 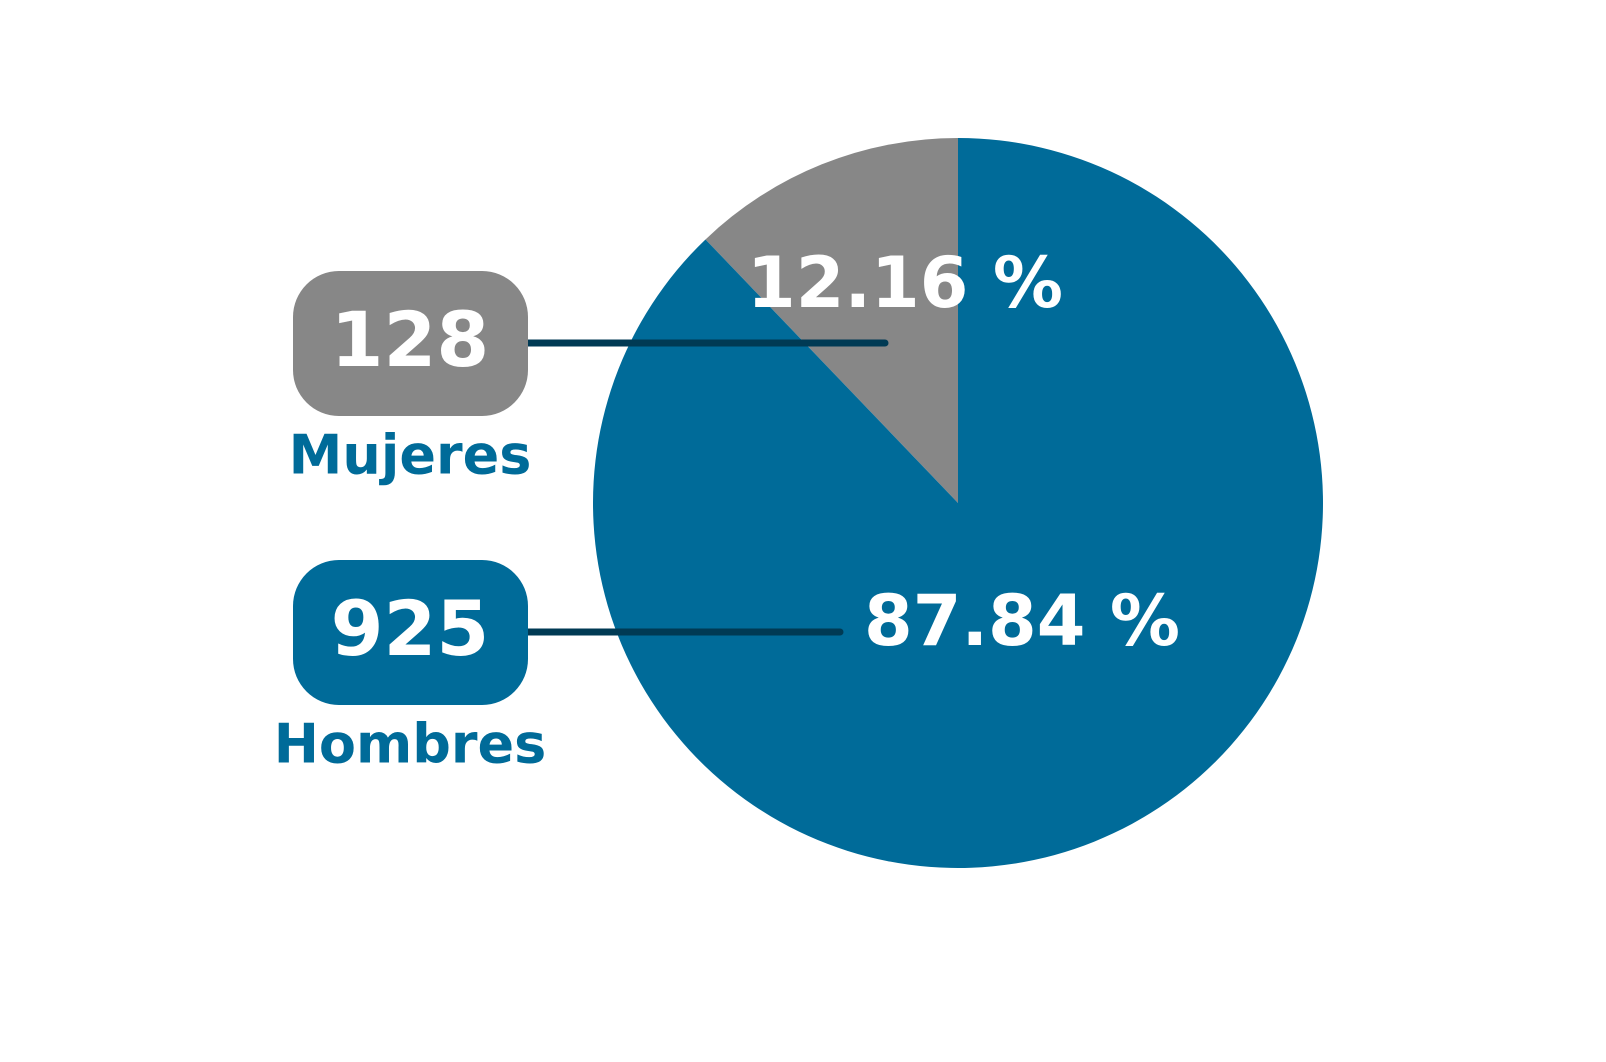 I want to click on count-label: 925, so click(x=410, y=628).